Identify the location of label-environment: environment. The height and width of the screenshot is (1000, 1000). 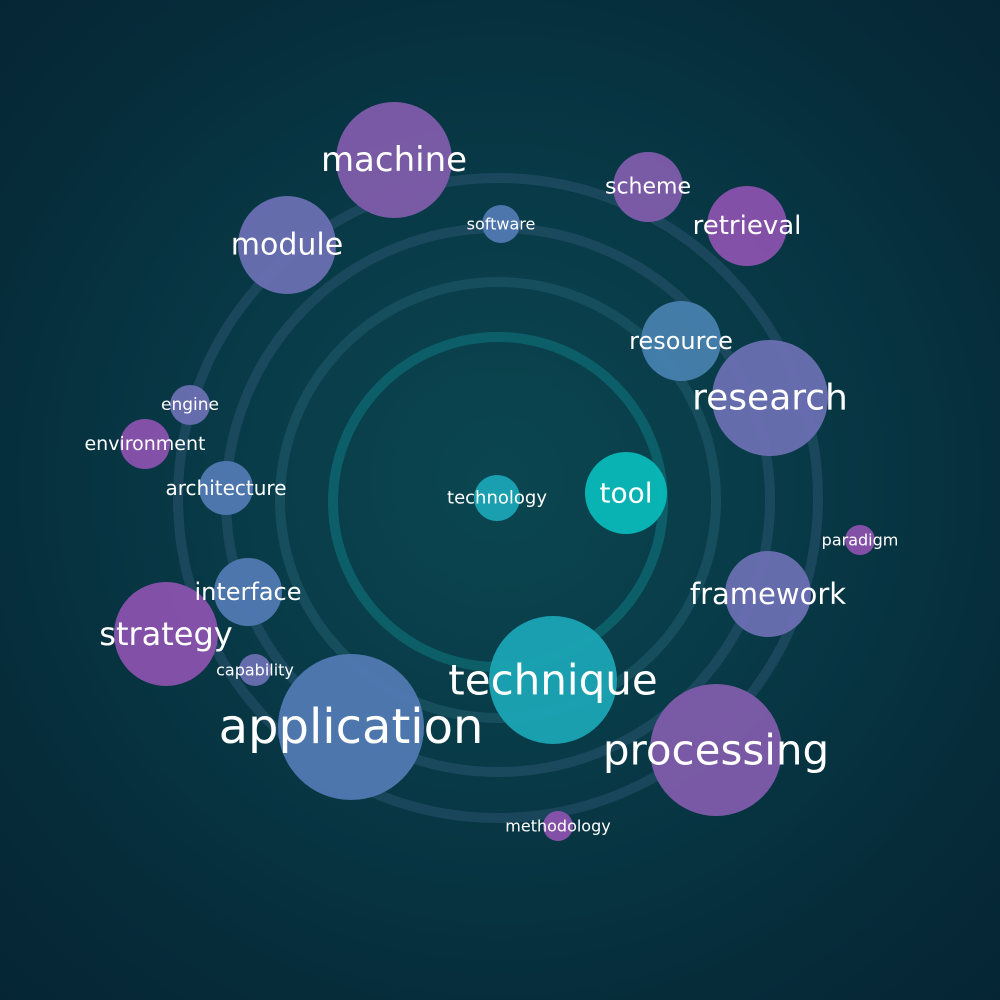
(144, 444).